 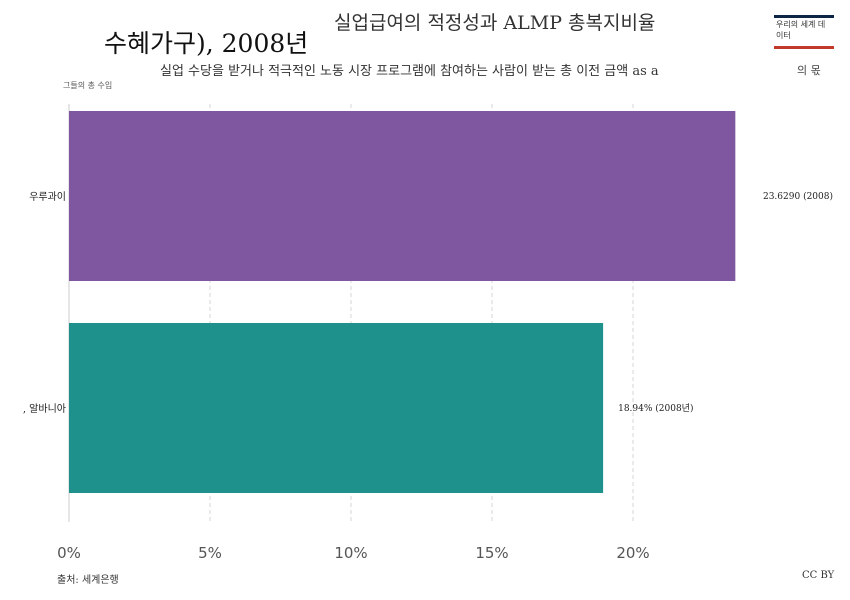 What do you see at coordinates (44, 409) in the screenshot?
I see `category-label: , 알바니아` at bounding box center [44, 409].